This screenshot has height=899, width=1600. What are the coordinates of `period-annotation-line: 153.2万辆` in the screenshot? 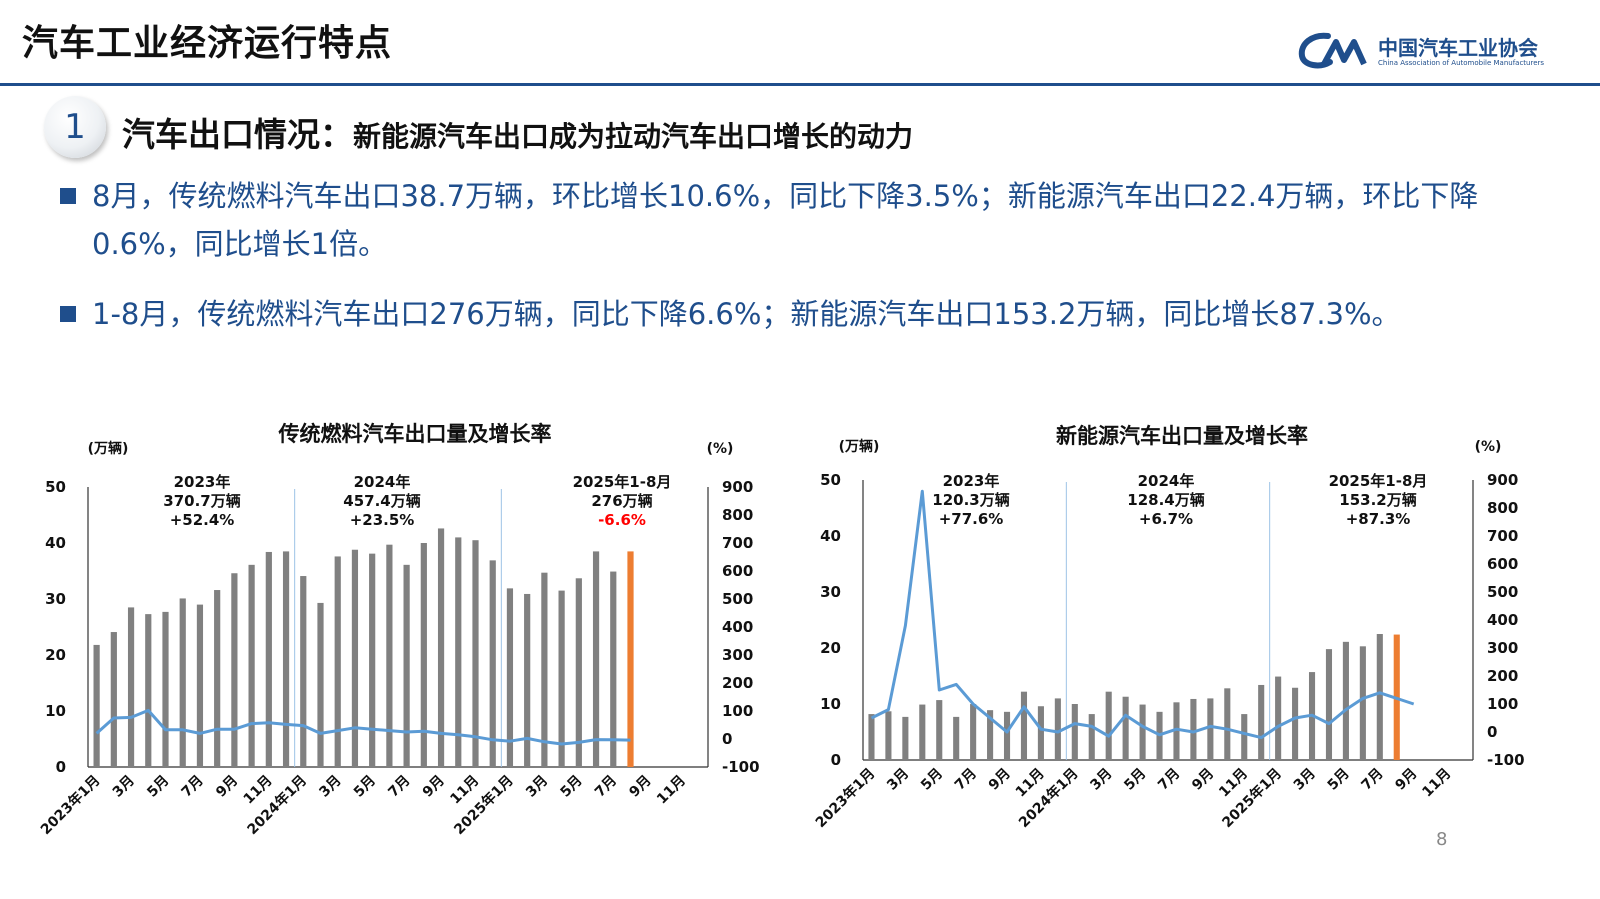 It's located at (1377, 500).